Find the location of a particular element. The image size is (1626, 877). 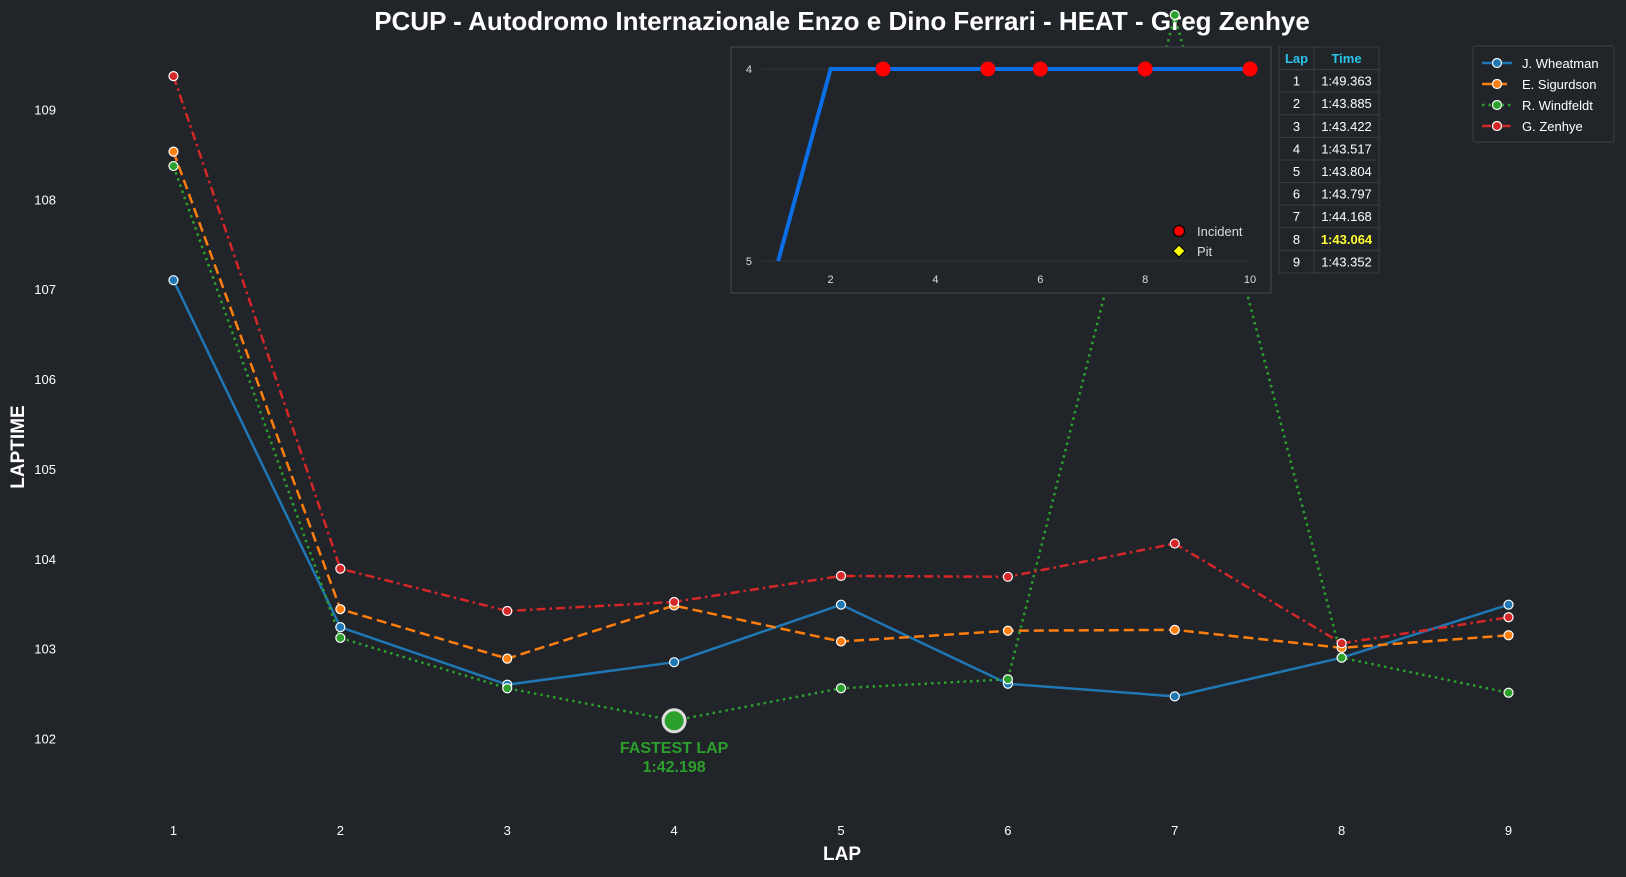

inset-position-line is located at coordinates (1013, 164).